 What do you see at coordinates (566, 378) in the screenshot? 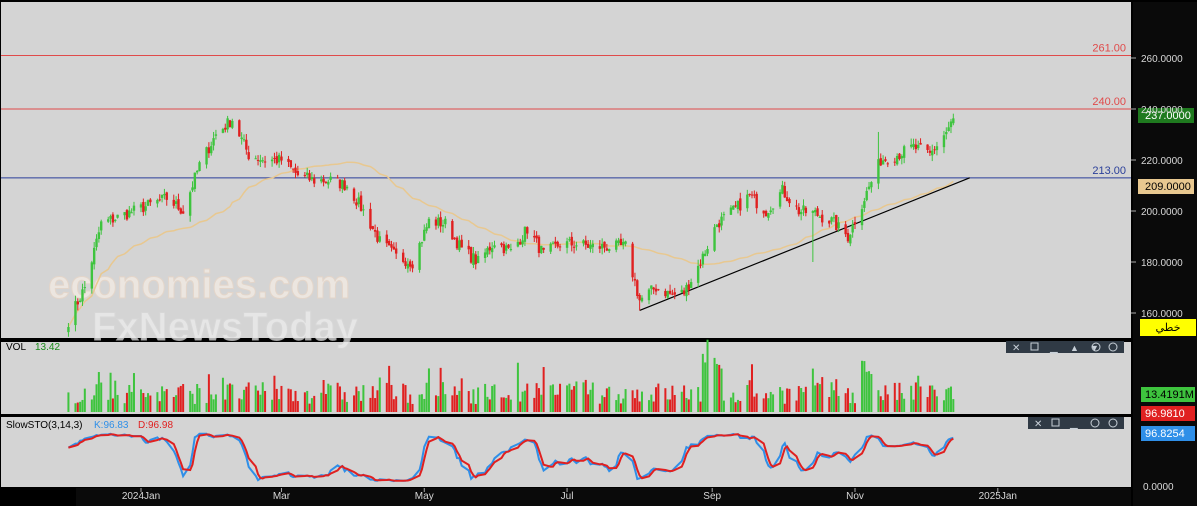
I see `volume-panel` at bounding box center [566, 378].